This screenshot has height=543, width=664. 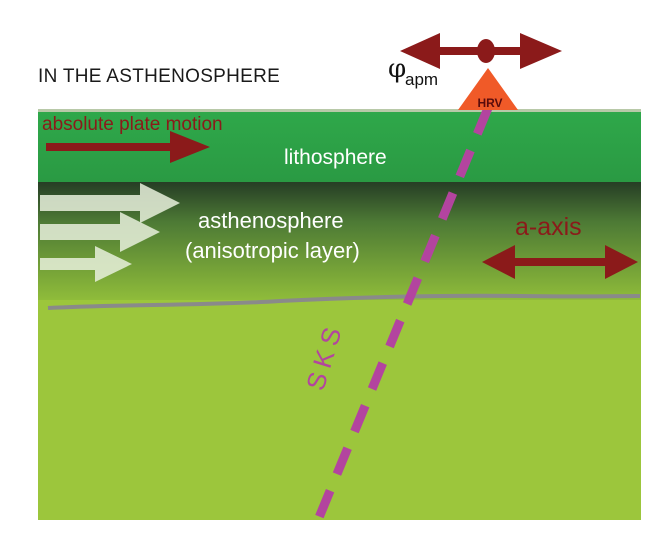 I want to click on anisotropic-layer-label: (anisotropic layer), so click(x=272, y=250).